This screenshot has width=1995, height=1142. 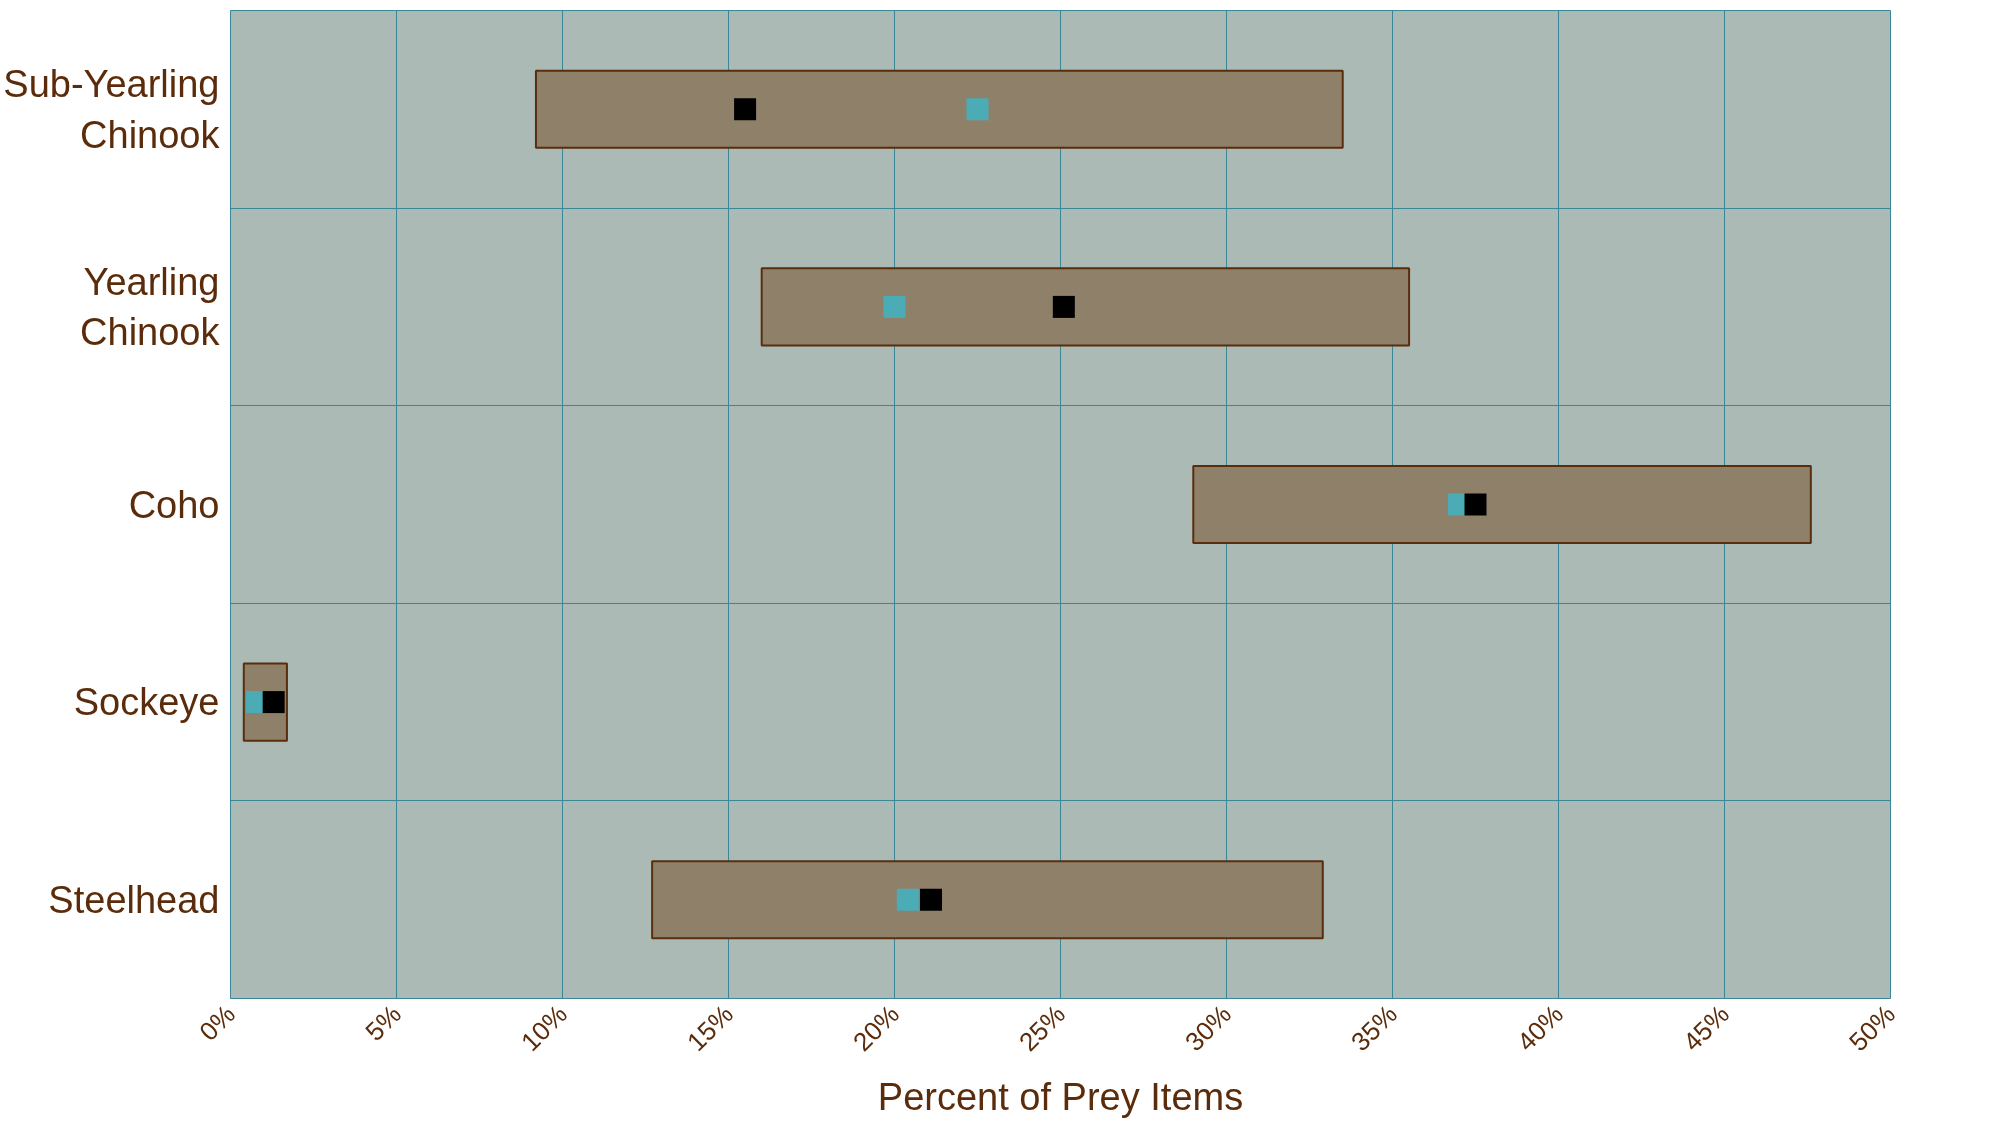 What do you see at coordinates (1872, 1027) in the screenshot?
I see `x-tick-label: 50%` at bounding box center [1872, 1027].